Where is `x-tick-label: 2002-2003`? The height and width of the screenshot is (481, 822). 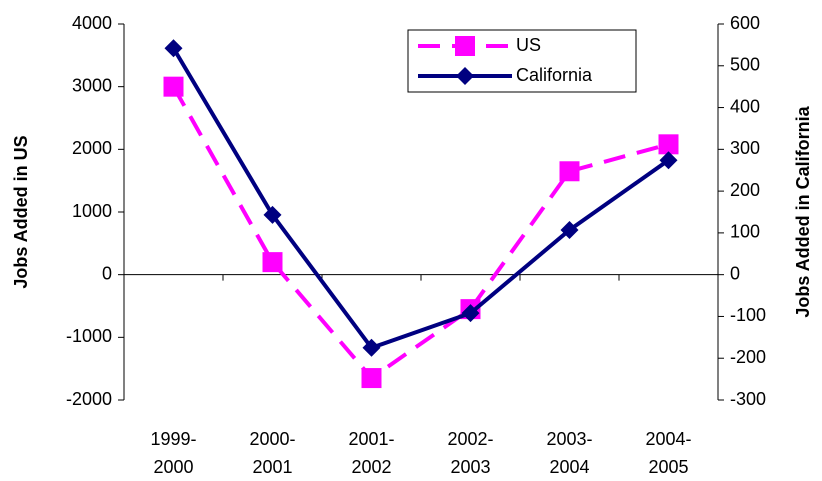 x-tick-label: 2002-2003 is located at coordinates (470, 453).